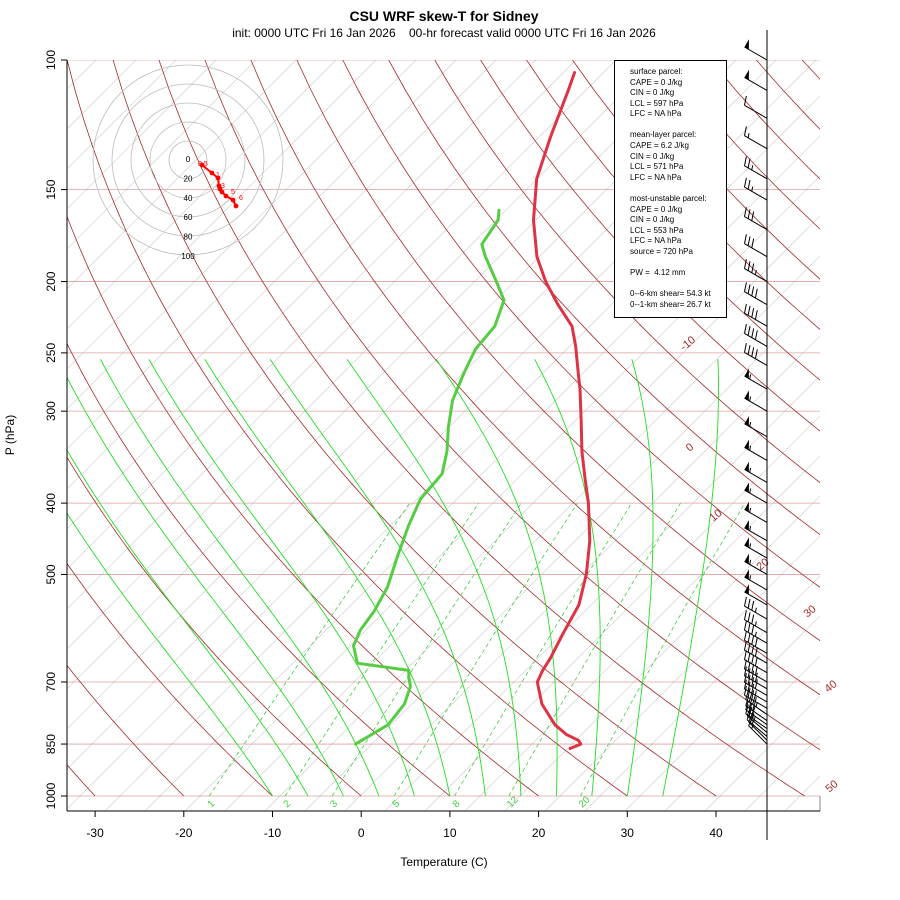 Image resolution: width=900 pixels, height=900 pixels. I want to click on mixing-ratio-label: 5, so click(397, 804).